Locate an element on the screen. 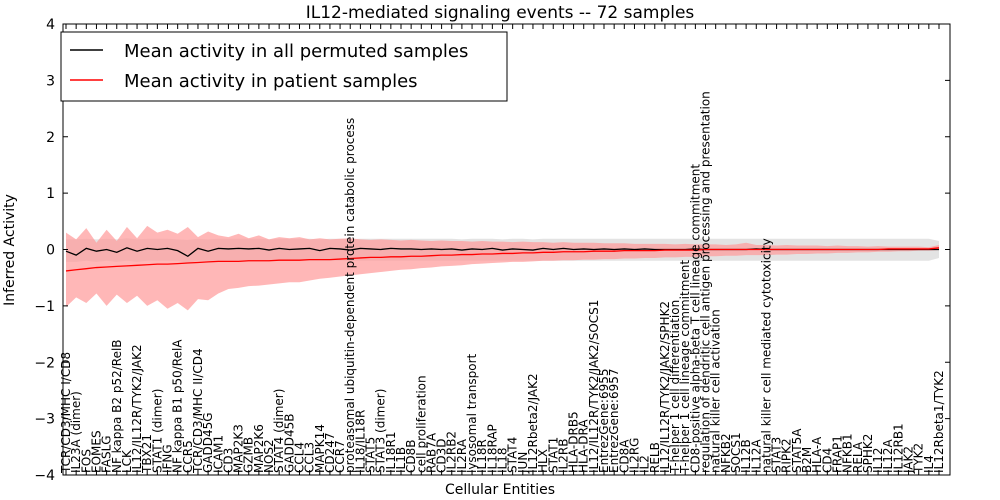 The width and height of the screenshot is (1000, 500). x-category-label: IL2 is located at coordinates (645, 464).